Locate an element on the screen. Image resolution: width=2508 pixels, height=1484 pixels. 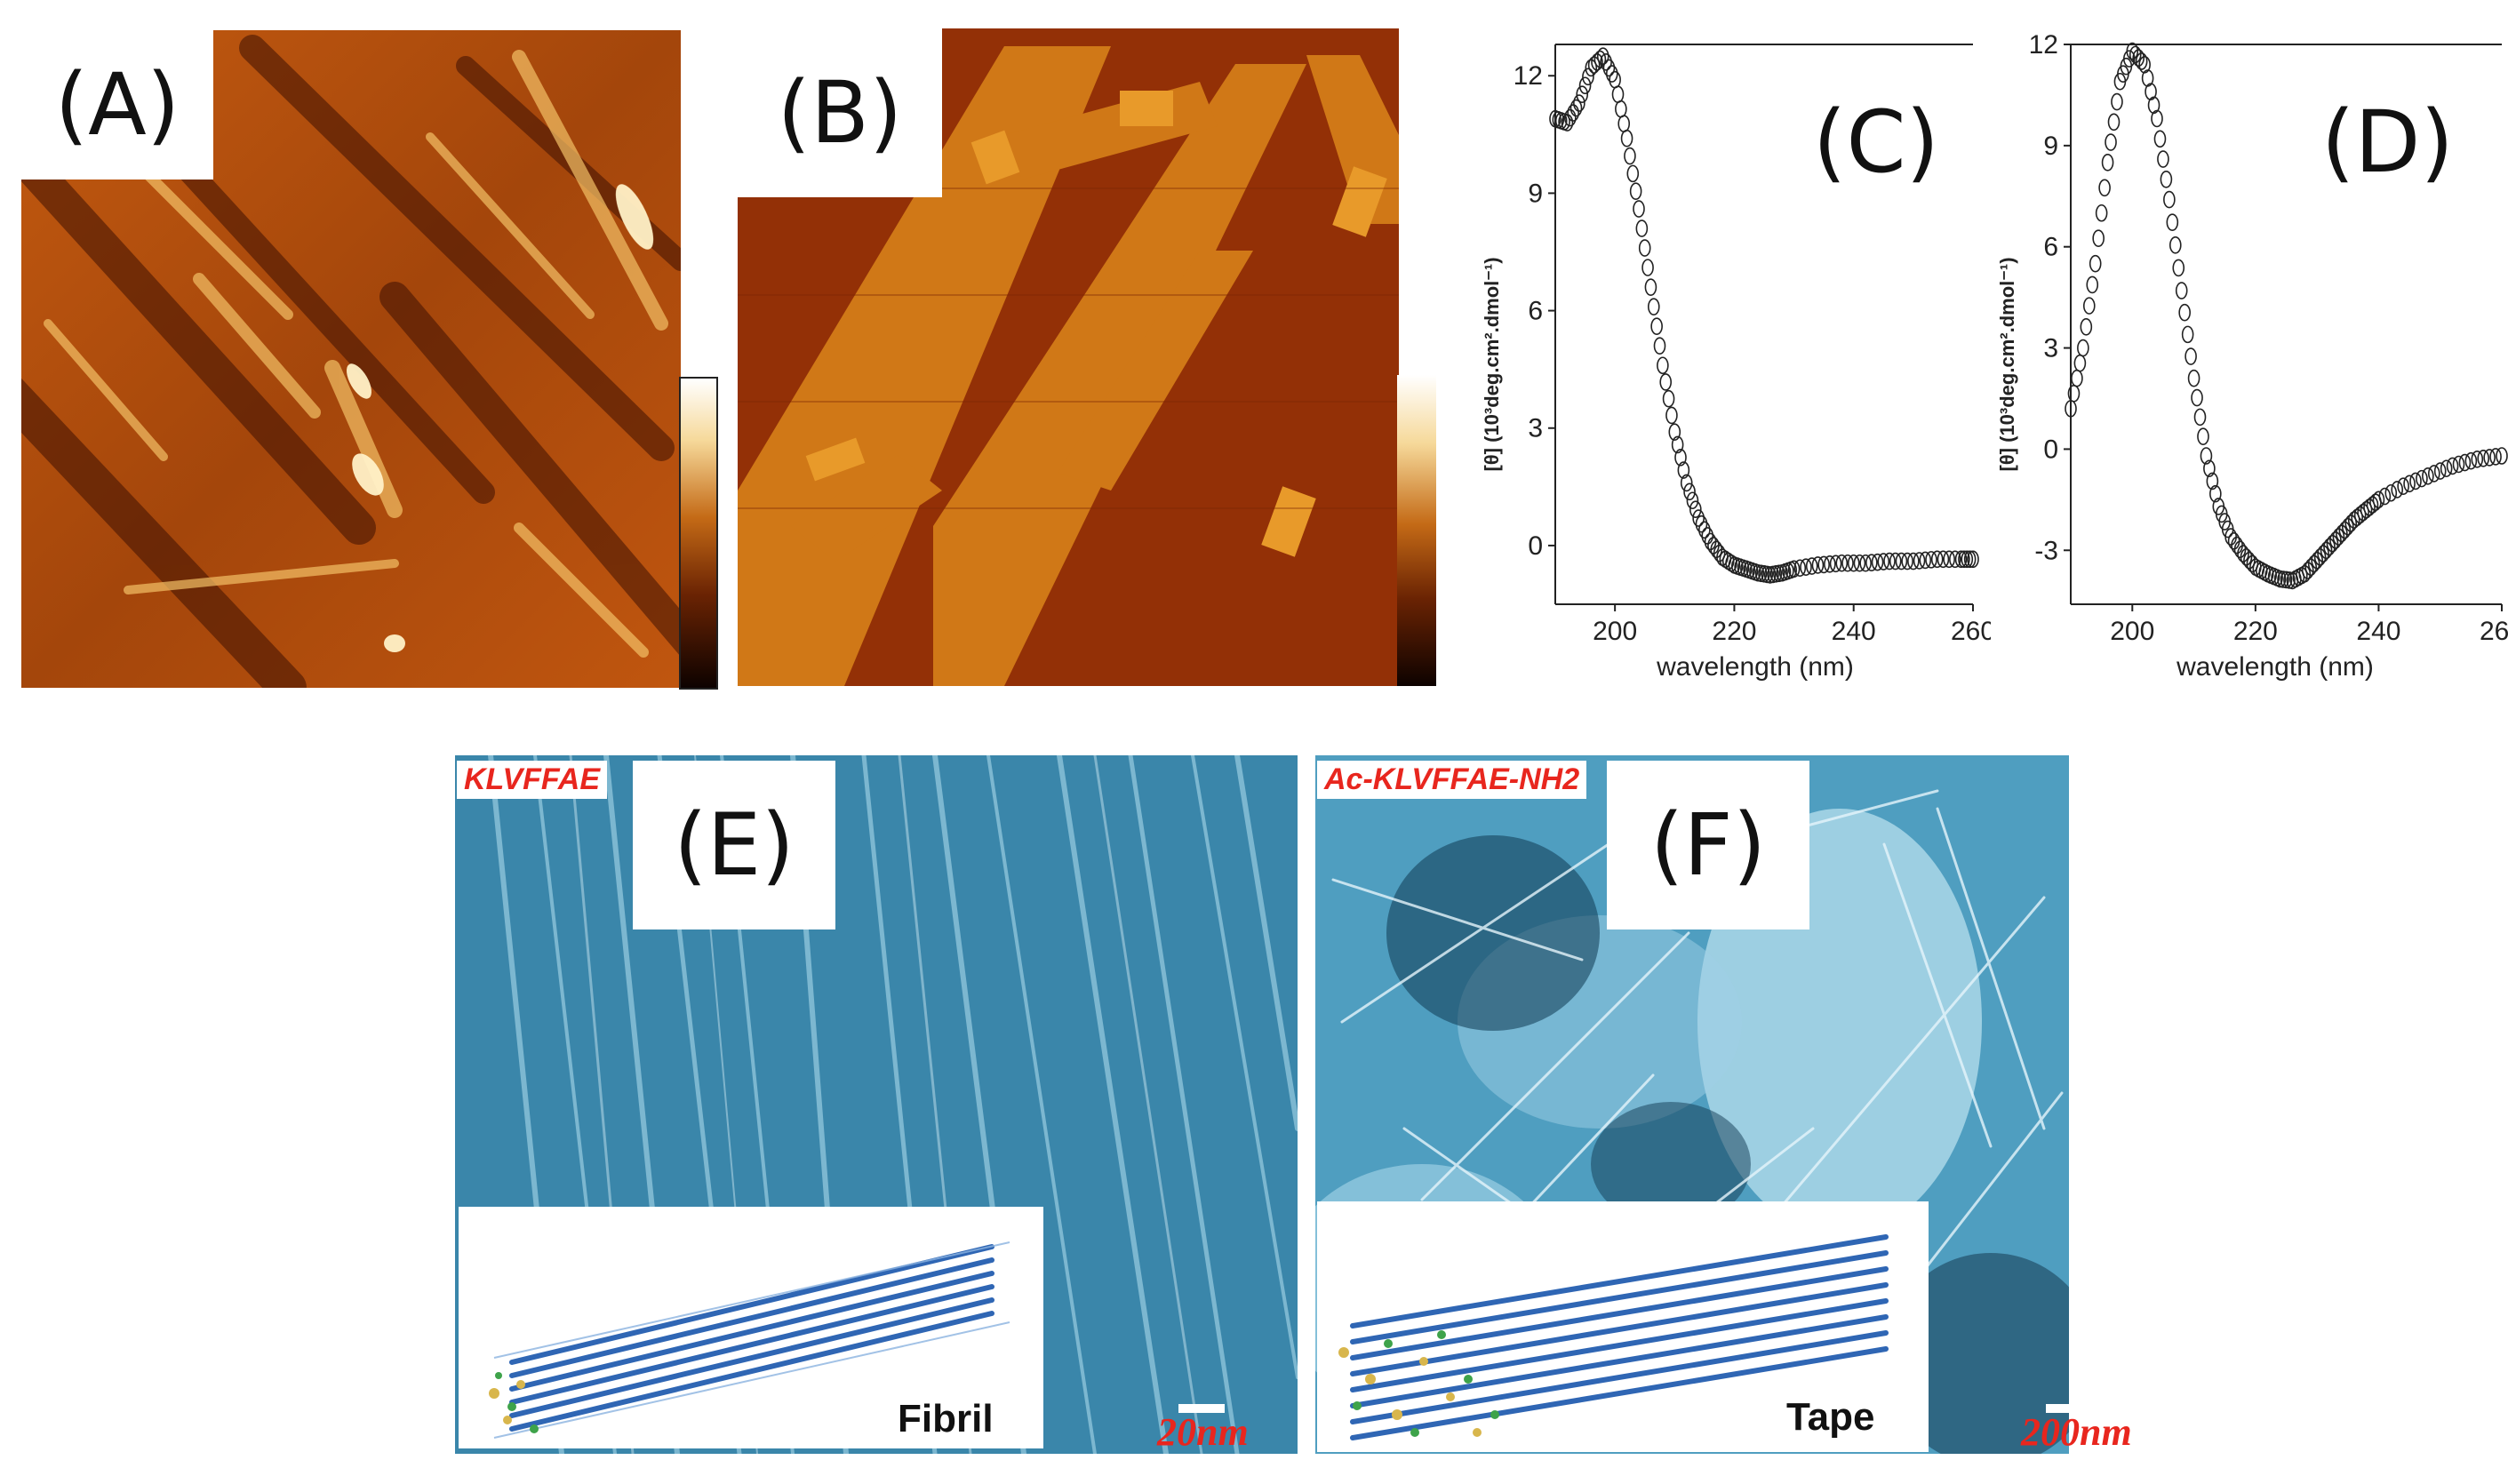
panel-label-f: (F) is located at coordinates (1708, 845).